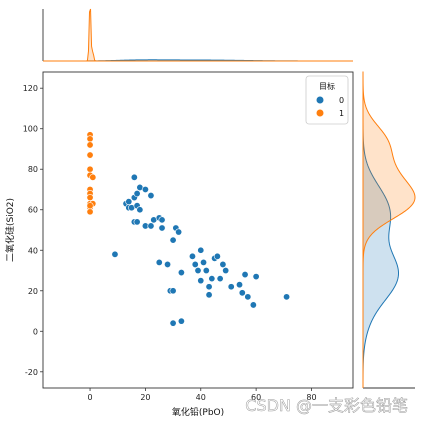 Image resolution: width=424 pixels, height=424 pixels. I want to click on y-tick-label-1: 0, so click(35, 331).